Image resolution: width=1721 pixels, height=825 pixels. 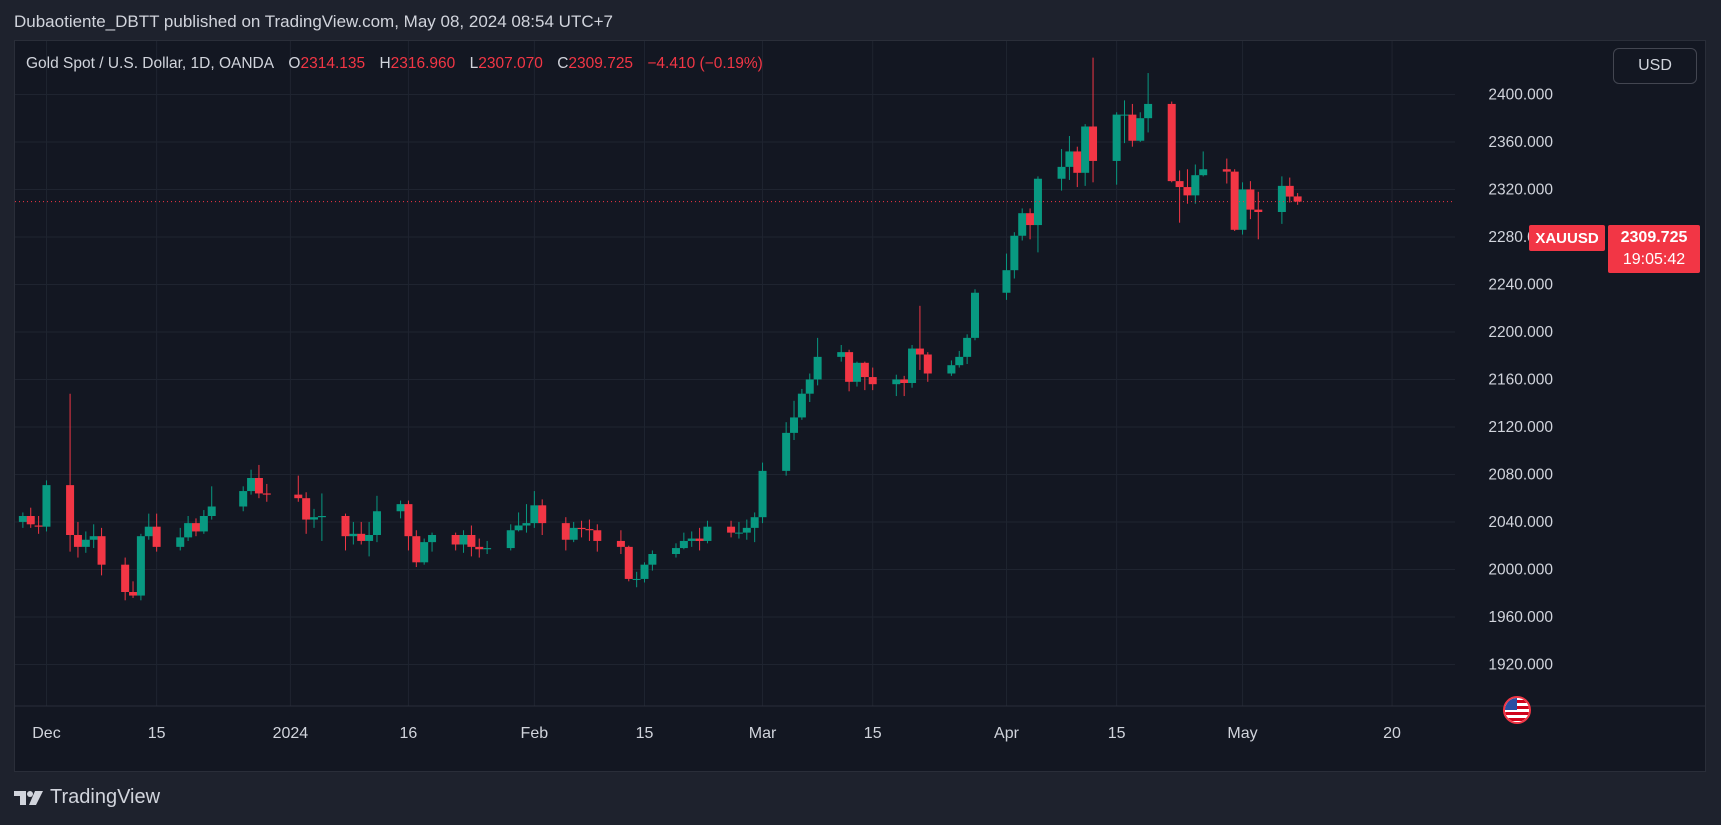 What do you see at coordinates (423, 63) in the screenshot?
I see `legend-high-value: 2316.960` at bounding box center [423, 63].